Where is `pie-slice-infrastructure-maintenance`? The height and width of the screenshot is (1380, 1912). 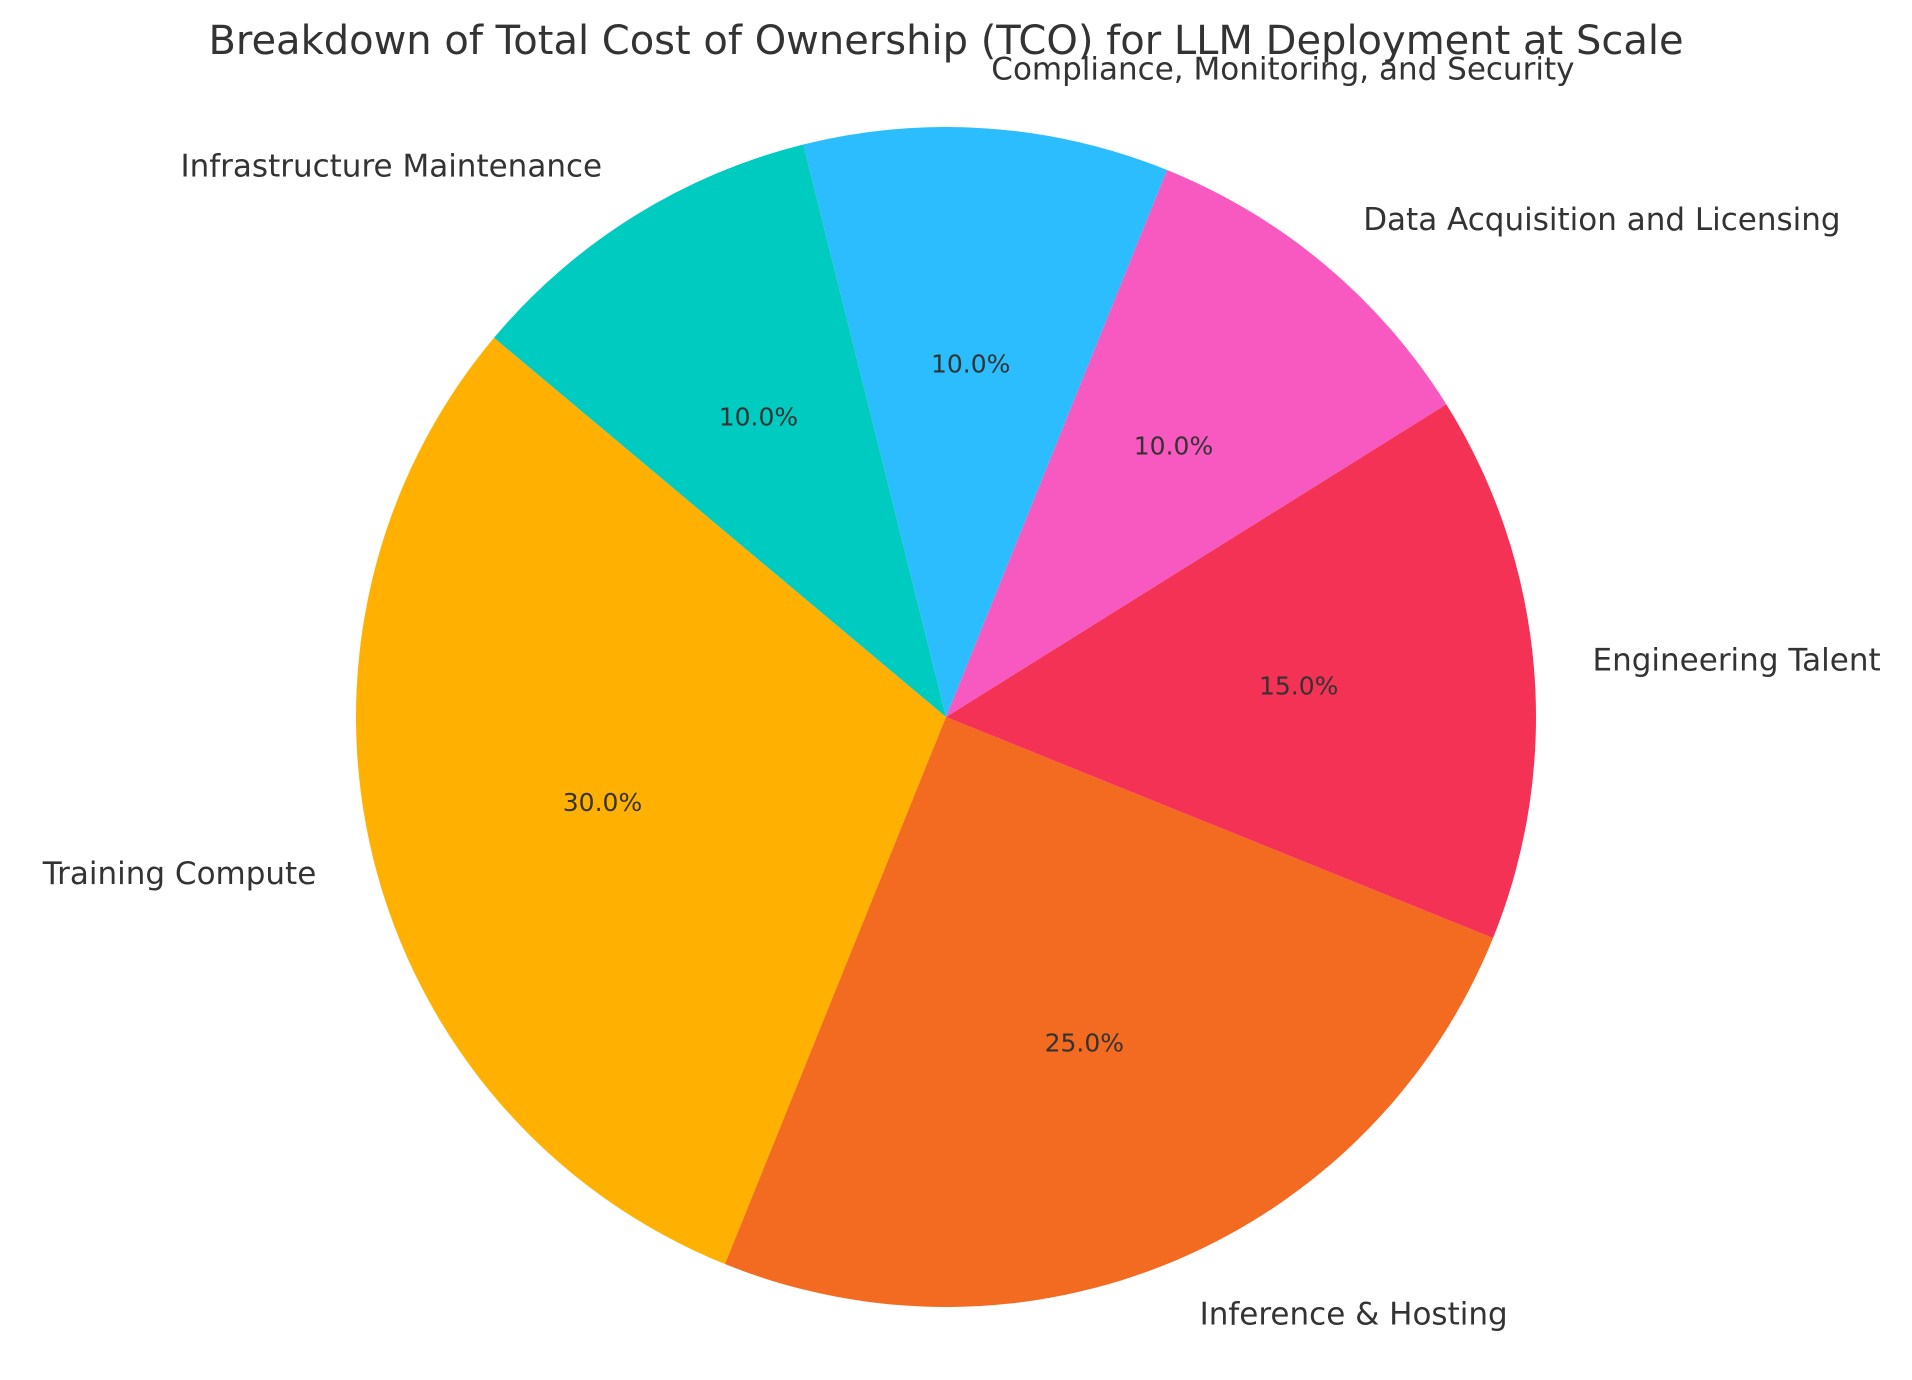 pie-slice-infrastructure-maintenance is located at coordinates (720, 430).